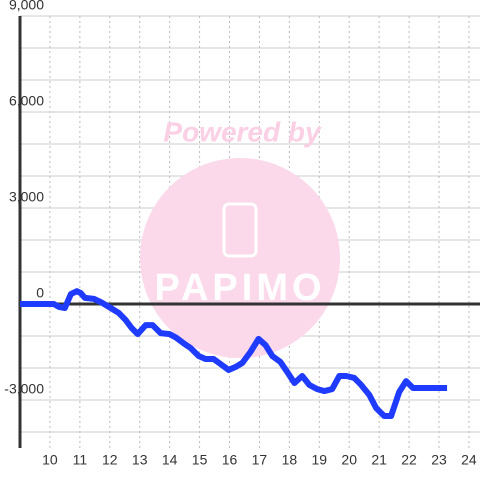 The height and width of the screenshot is (480, 480). Describe the element at coordinates (40, 293) in the screenshot. I see `y-tick-label: 0` at that location.